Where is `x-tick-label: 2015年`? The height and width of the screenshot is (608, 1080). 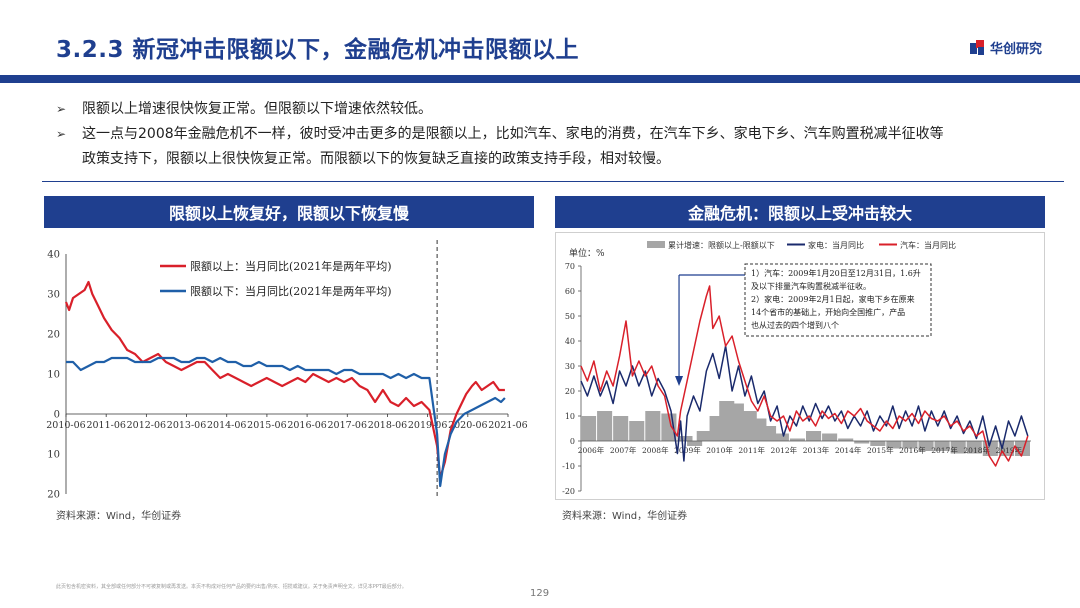
x-tick-label: 2015年 is located at coordinates (880, 450).